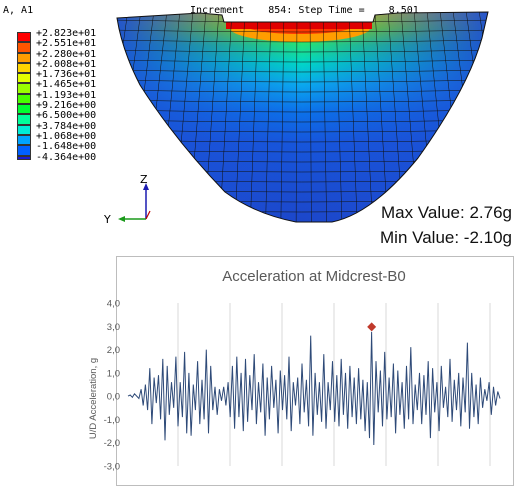  I want to click on legend-value: +1.465e+01, so click(66, 85).